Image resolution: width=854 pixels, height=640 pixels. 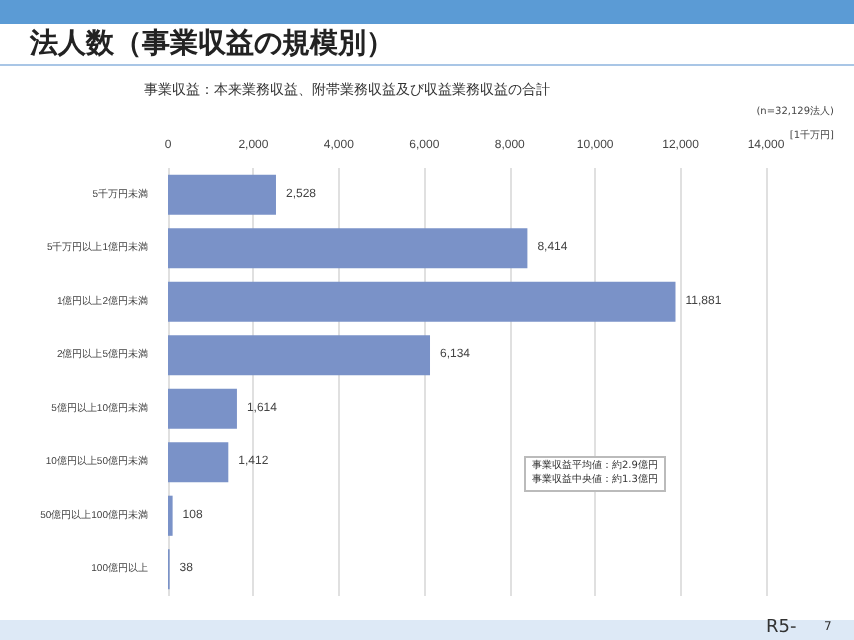 What do you see at coordinates (212, 44) in the screenshot?
I see `chart-title: 法人数（事業収益の規模別）` at bounding box center [212, 44].